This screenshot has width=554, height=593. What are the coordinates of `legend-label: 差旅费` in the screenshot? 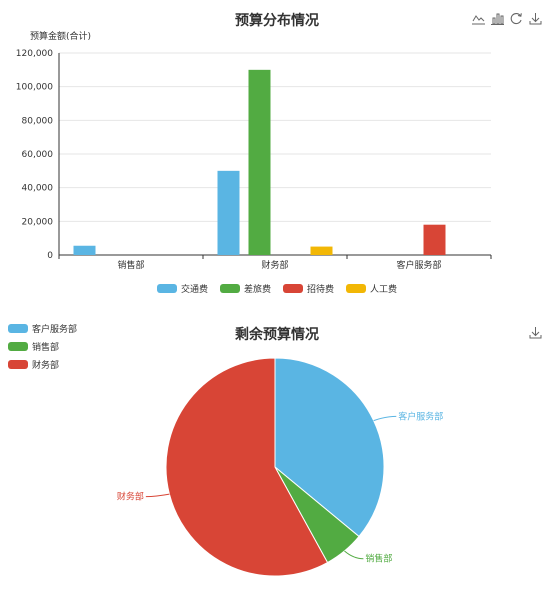 It's located at (257, 290).